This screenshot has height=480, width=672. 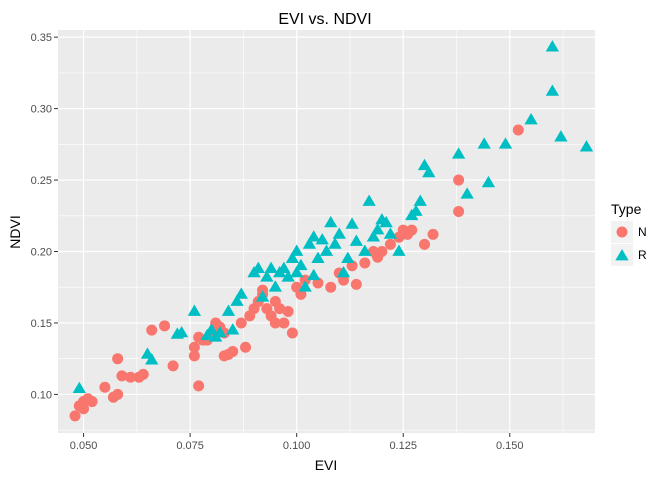 What do you see at coordinates (403, 446) in the screenshot?
I see `x-tick-label: 0.125` at bounding box center [403, 446].